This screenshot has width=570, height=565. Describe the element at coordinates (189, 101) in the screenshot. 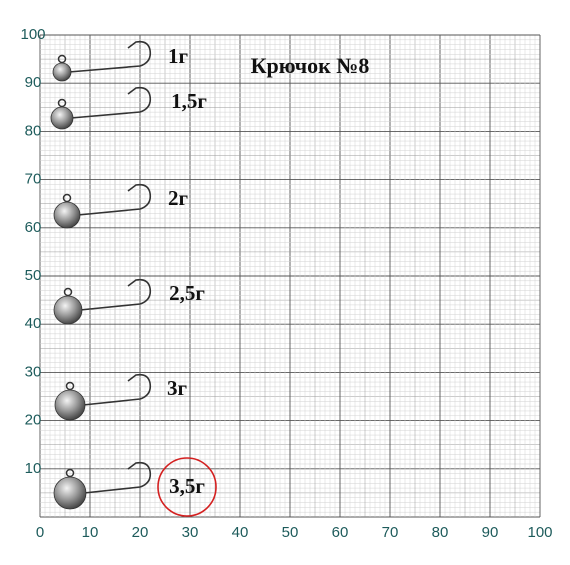

I see `weight-label: 1,5г` at that location.